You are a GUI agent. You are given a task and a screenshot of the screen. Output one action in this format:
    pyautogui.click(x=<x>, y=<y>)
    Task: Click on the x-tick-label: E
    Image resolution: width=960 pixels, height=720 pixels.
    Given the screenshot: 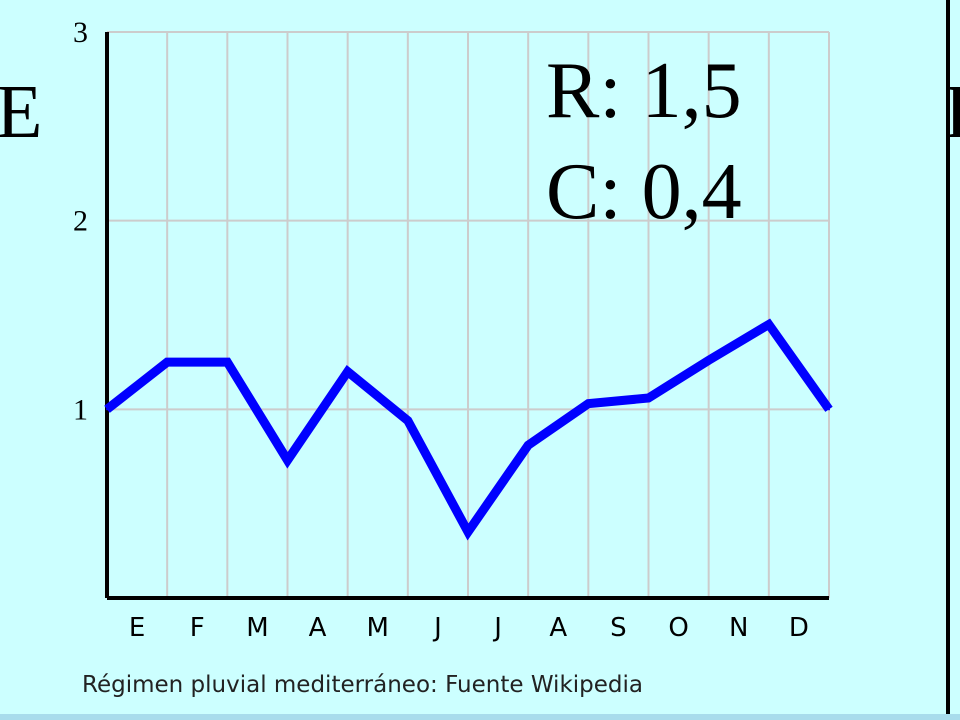 What is the action you would take?
    pyautogui.click(x=137, y=628)
    